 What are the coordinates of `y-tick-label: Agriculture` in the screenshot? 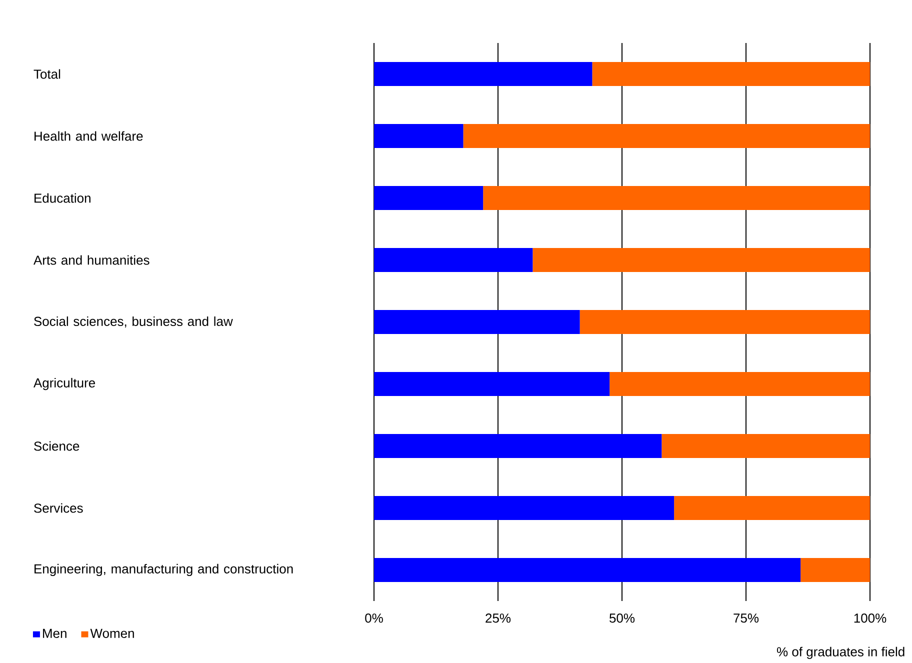 It's located at (65, 384).